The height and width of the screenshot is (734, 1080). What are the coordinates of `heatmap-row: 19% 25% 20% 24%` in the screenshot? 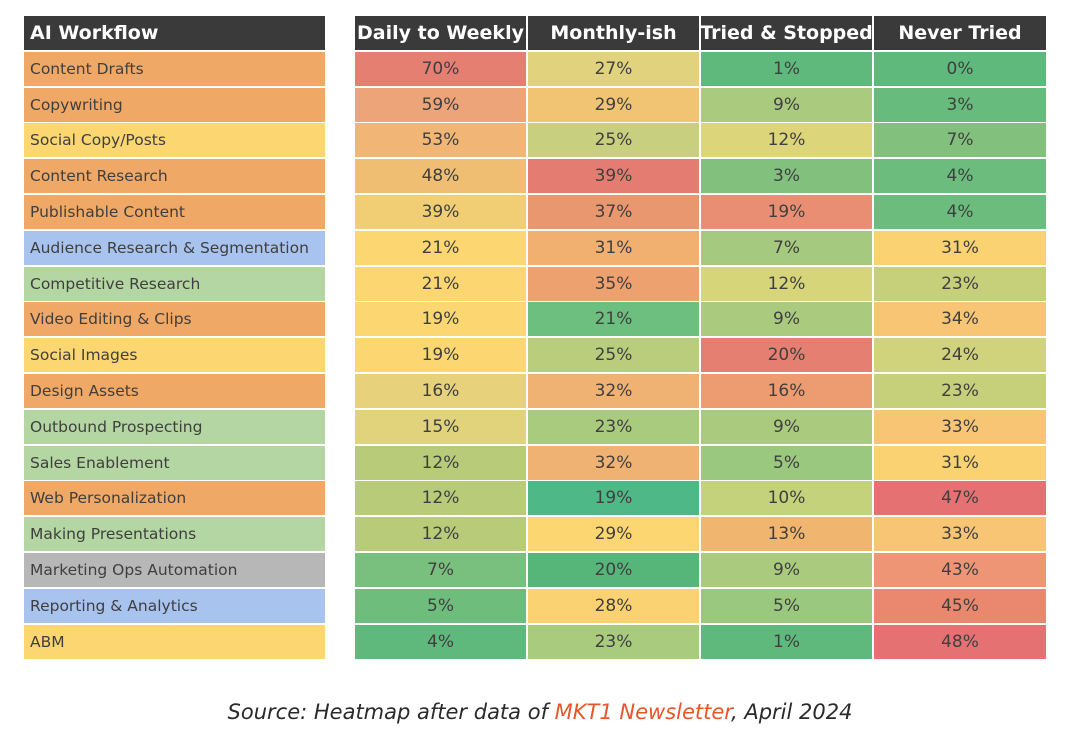 It's located at (700, 355).